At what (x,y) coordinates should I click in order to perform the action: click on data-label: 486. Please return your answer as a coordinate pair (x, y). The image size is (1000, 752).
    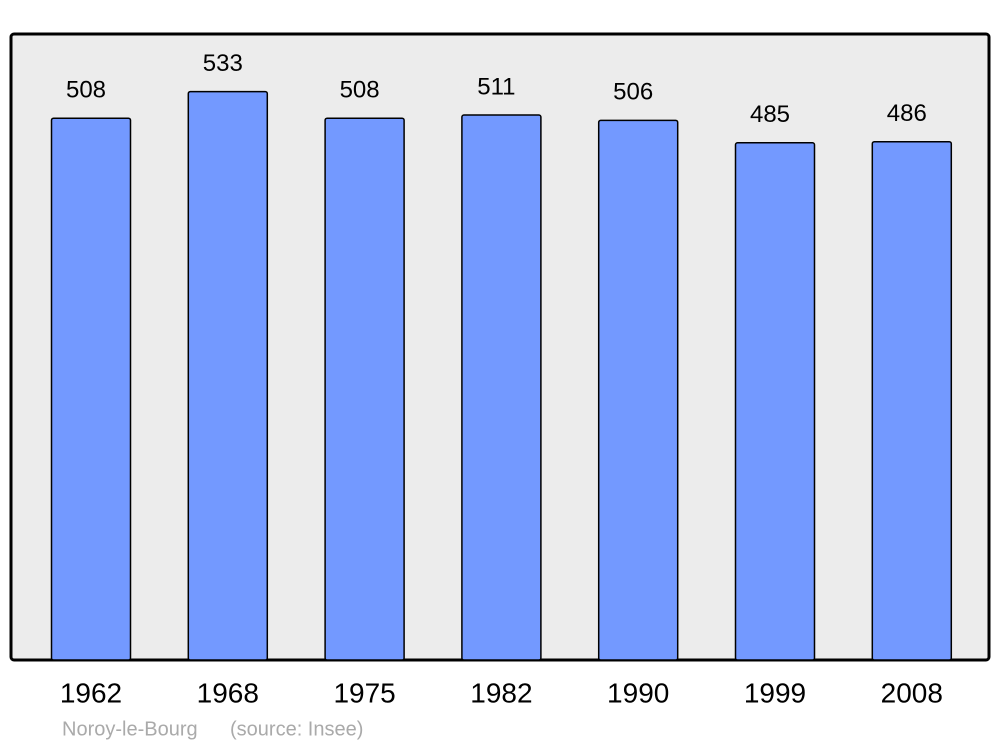
    Looking at the image, I should click on (907, 113).